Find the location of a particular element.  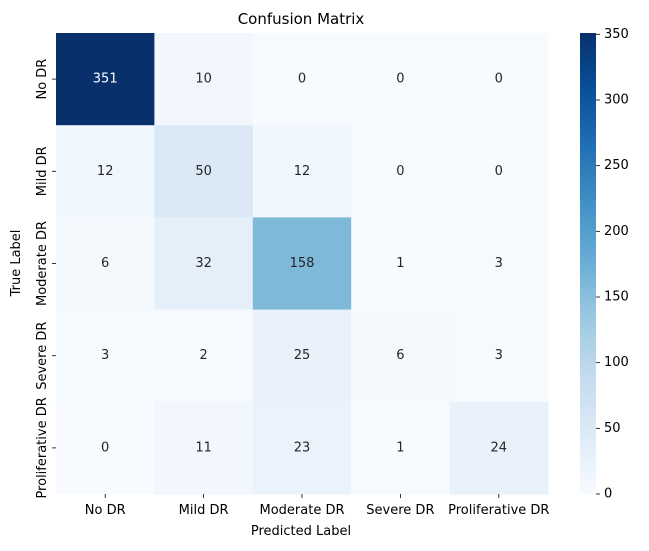

cell-value-label: 10 is located at coordinates (203, 79).